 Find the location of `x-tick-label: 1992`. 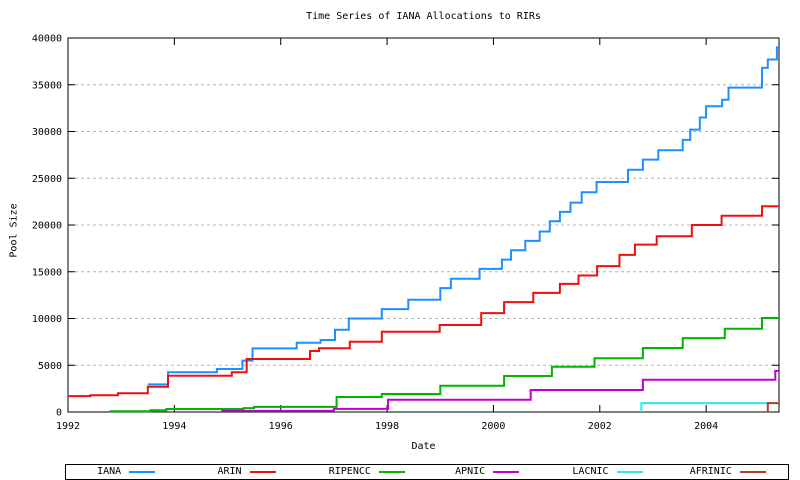

x-tick-label: 1992 is located at coordinates (68, 426).